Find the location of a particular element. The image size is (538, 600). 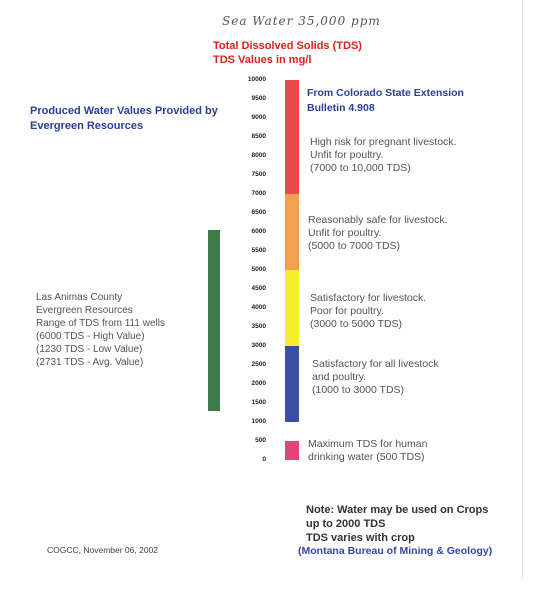

crop-note-line: up to 2000 TDS is located at coordinates (346, 524).